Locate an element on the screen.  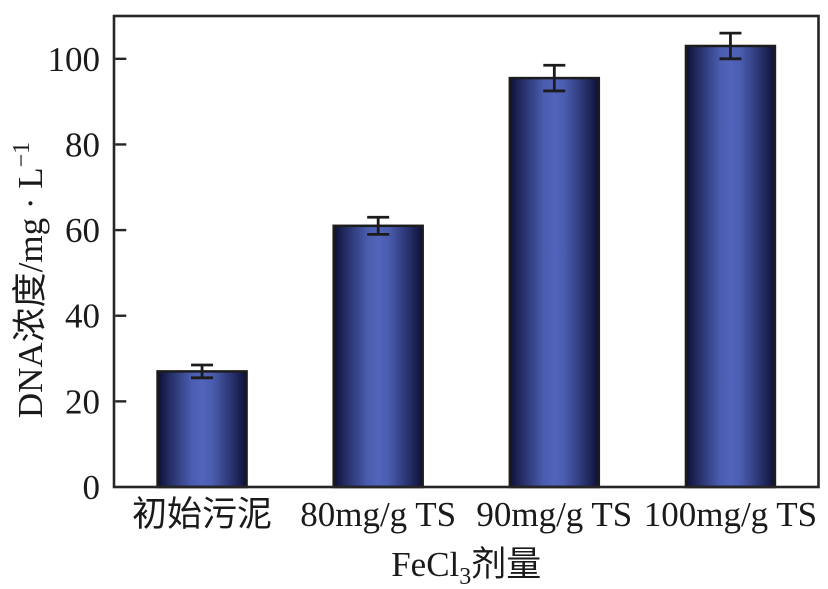
y-tick-label-5: 100 is located at coordinates (74, 59).